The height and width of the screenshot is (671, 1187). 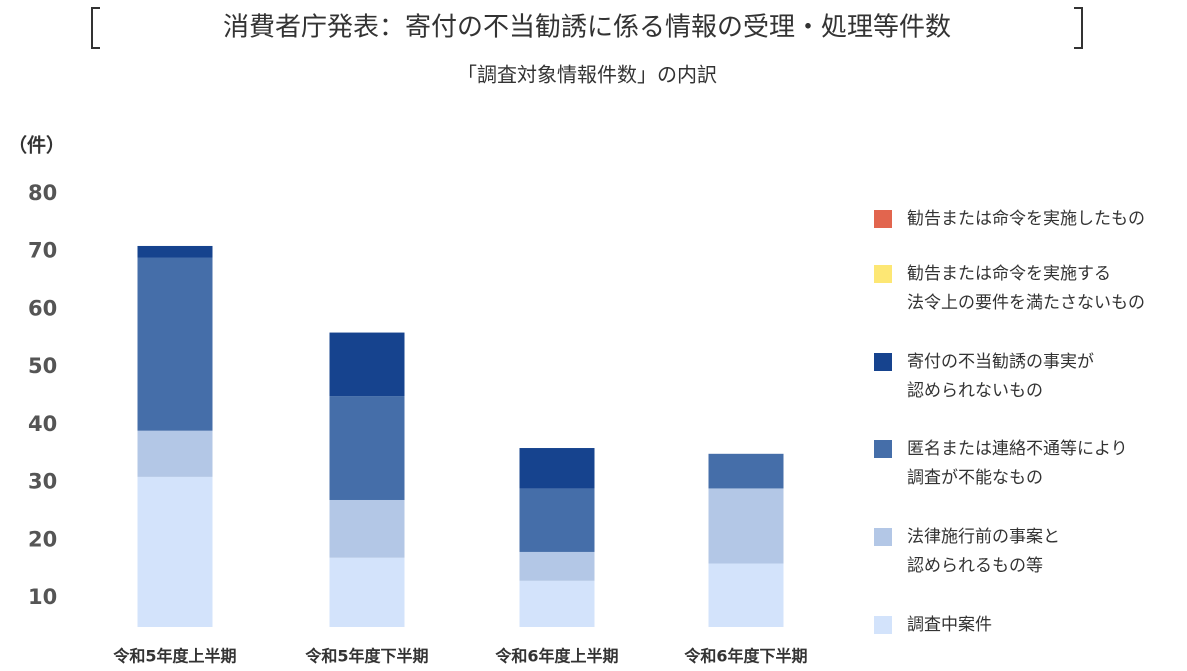 I want to click on legend-label: 匿名または連絡不通等により調査が不能なもの, so click(x=1017, y=463).